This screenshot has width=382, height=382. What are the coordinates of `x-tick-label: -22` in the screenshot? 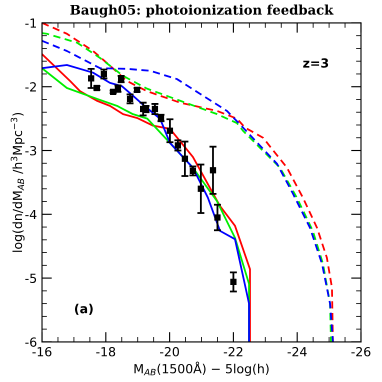 It's located at (233, 351).